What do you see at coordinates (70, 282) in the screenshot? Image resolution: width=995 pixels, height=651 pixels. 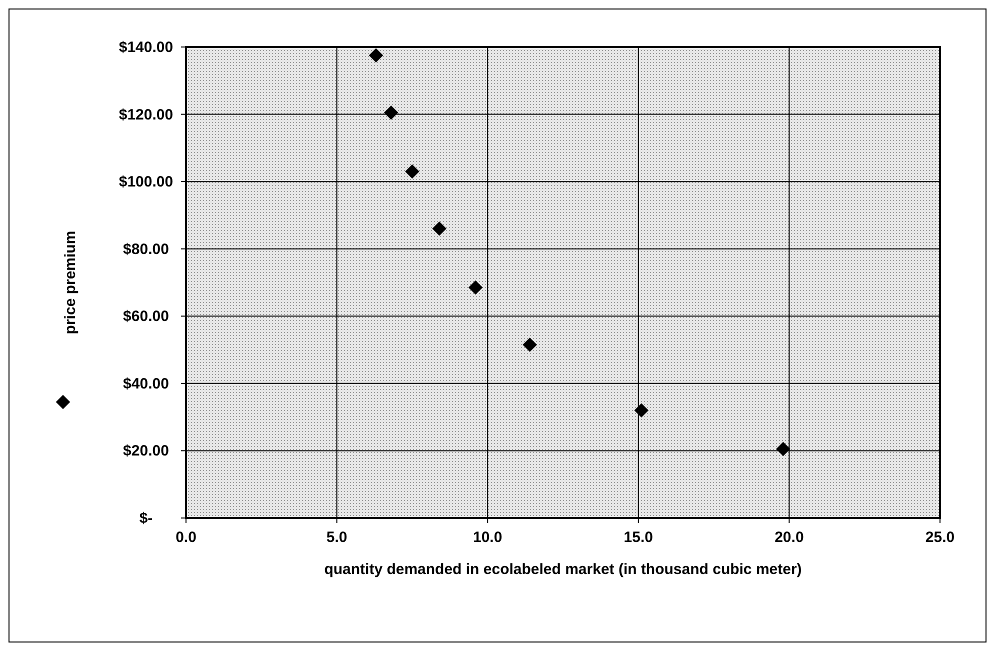 I see `y-axis-title: price premium` at bounding box center [70, 282].